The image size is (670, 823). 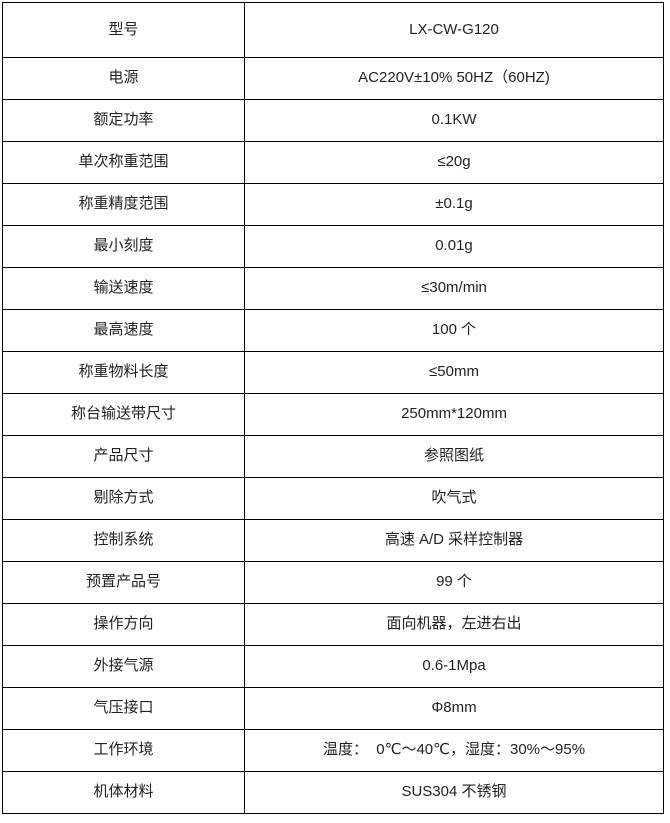 I want to click on spec-value-cell: 99 个, so click(x=454, y=582).